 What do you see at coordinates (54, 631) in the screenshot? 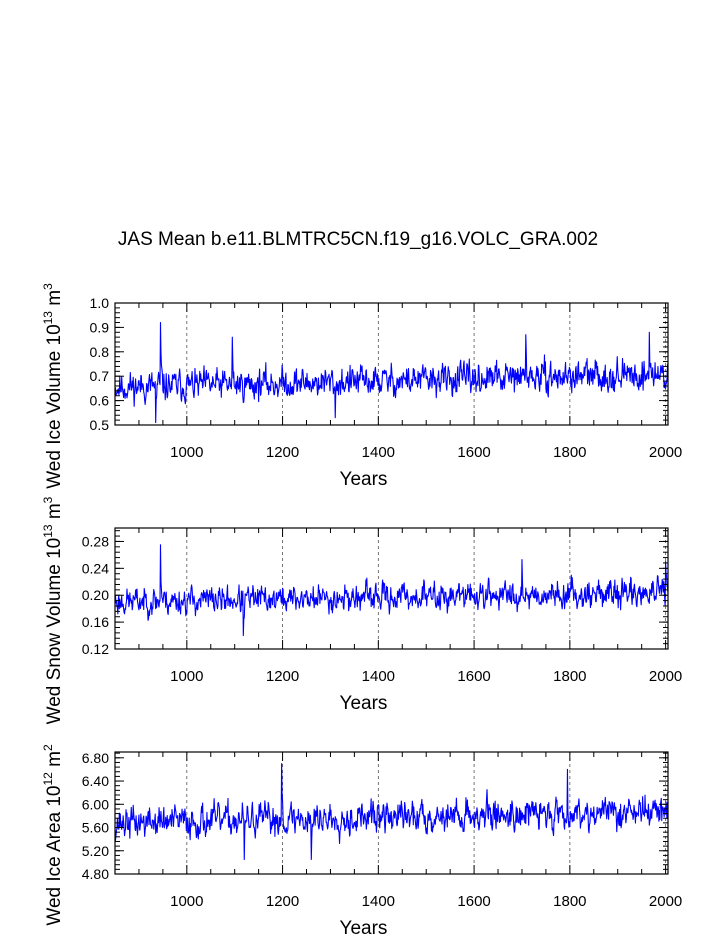
I see `y-axis-label-part: Wed Snow Volume 10` at bounding box center [54, 631].